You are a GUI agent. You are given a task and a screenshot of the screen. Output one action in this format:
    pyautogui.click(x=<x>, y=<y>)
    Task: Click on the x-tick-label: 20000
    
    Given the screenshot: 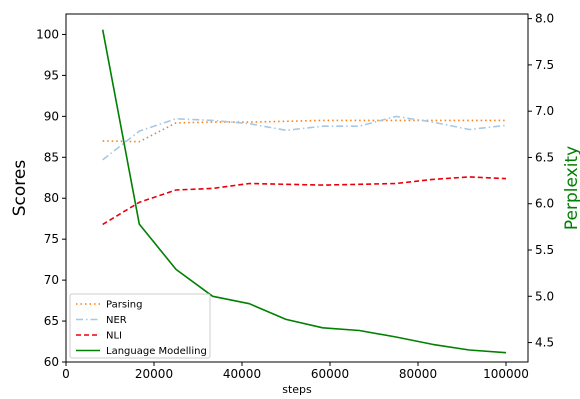 What is the action you would take?
    pyautogui.click(x=154, y=374)
    